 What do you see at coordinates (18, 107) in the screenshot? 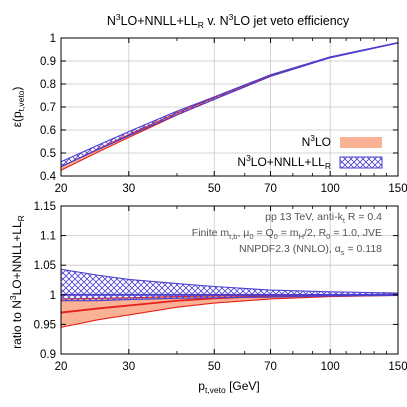
I see `top-y-axis-label: ε(pt,veto)` at bounding box center [18, 107].